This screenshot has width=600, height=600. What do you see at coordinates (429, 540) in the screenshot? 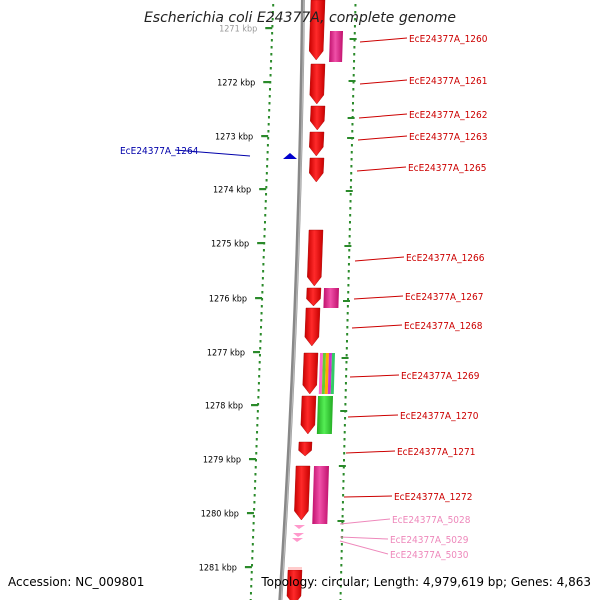
I see `gene-label: EcE24377A_5029` at bounding box center [429, 540].